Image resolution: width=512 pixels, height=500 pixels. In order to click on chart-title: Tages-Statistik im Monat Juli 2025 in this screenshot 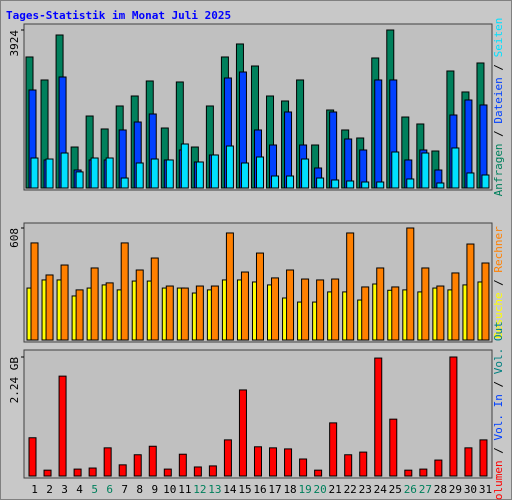, I will do `click(118, 15)`.